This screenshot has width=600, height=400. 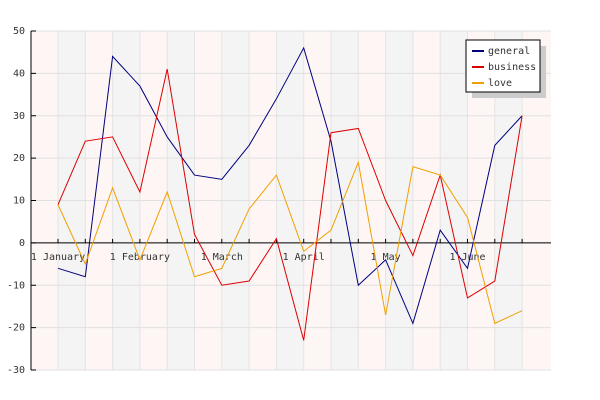 What do you see at coordinates (16, 328) in the screenshot?
I see `y-tick-label: -20` at bounding box center [16, 328].